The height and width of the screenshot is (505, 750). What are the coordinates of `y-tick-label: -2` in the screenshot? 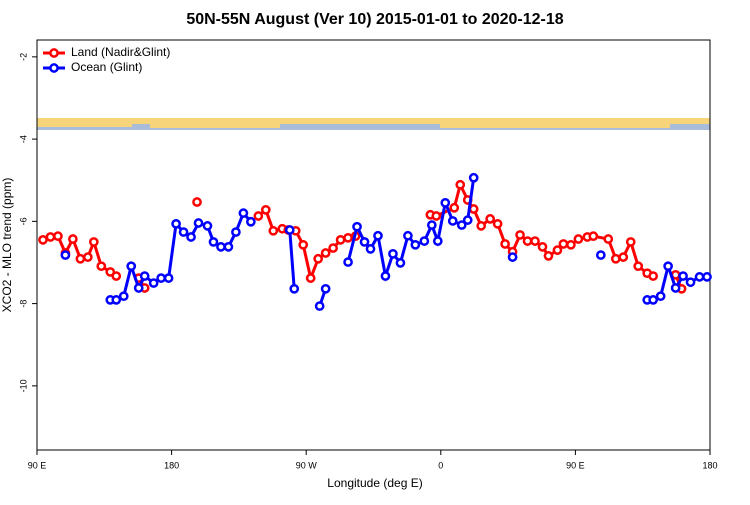 It's located at (23, 57).